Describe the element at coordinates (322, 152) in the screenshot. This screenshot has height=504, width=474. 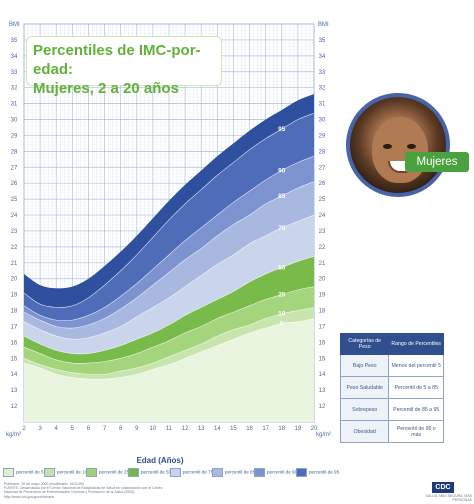
I see `y-tick-label-right: 28` at that location.